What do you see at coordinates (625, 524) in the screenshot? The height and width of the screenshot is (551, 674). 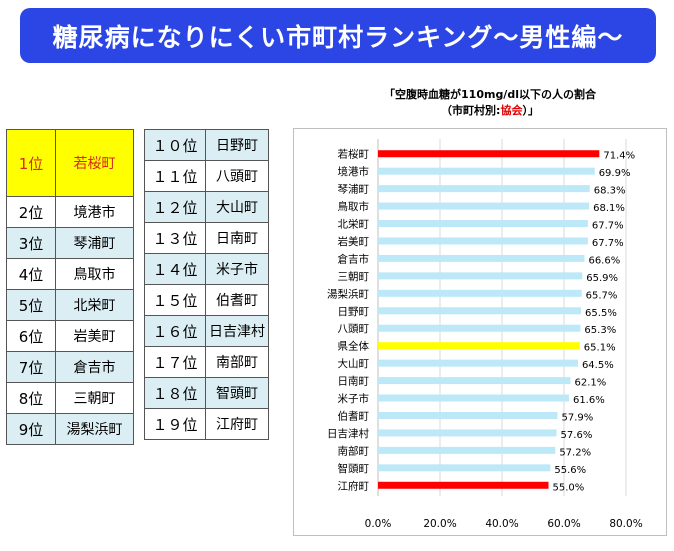 I see `x-tick-label: 80.0%` at bounding box center [625, 524].